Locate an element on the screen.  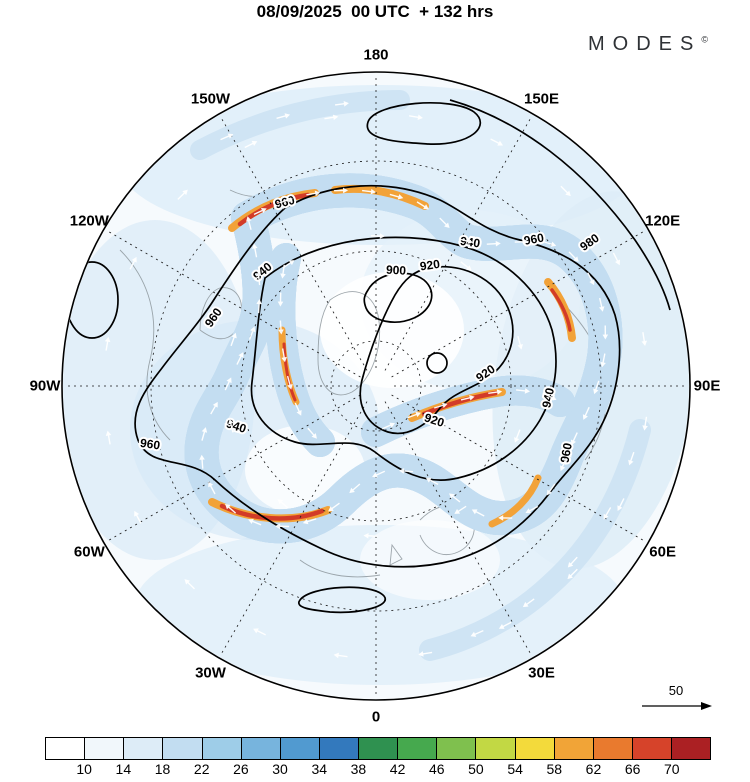
colorbar-tick-label: 22 is located at coordinates (201, 769).